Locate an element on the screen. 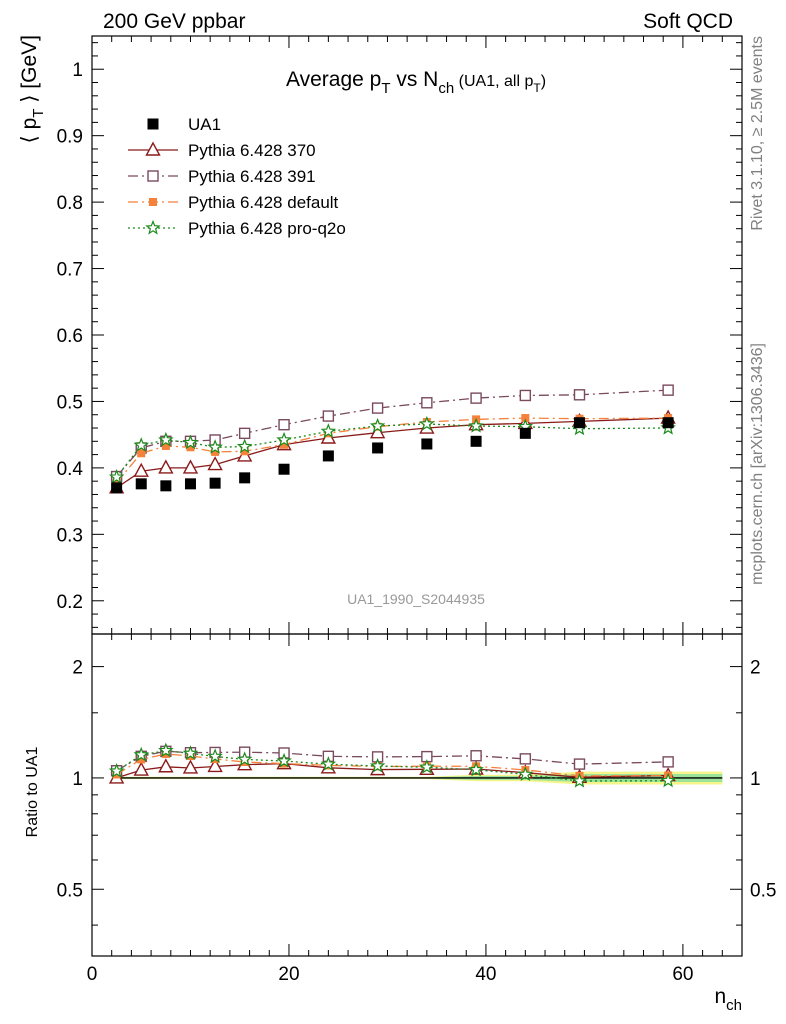  rivet-version-label: Rivet 3.1.10, ≥ 2.5M events is located at coordinates (757, 133).